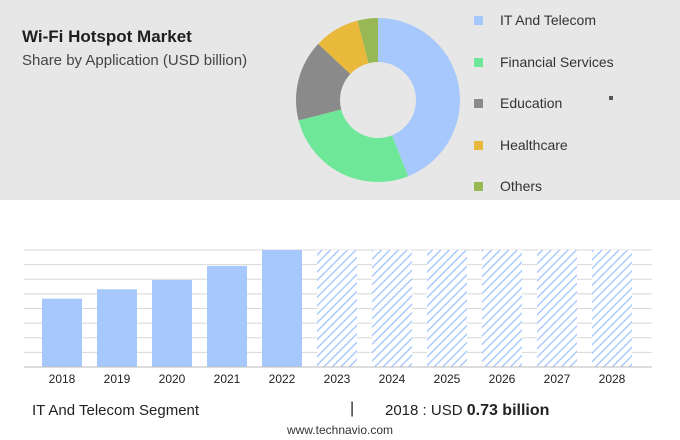 This screenshot has width=680, height=440. Describe the element at coordinates (426, 410) in the screenshot. I see `segment-year-label: 2018 : USD` at that location.